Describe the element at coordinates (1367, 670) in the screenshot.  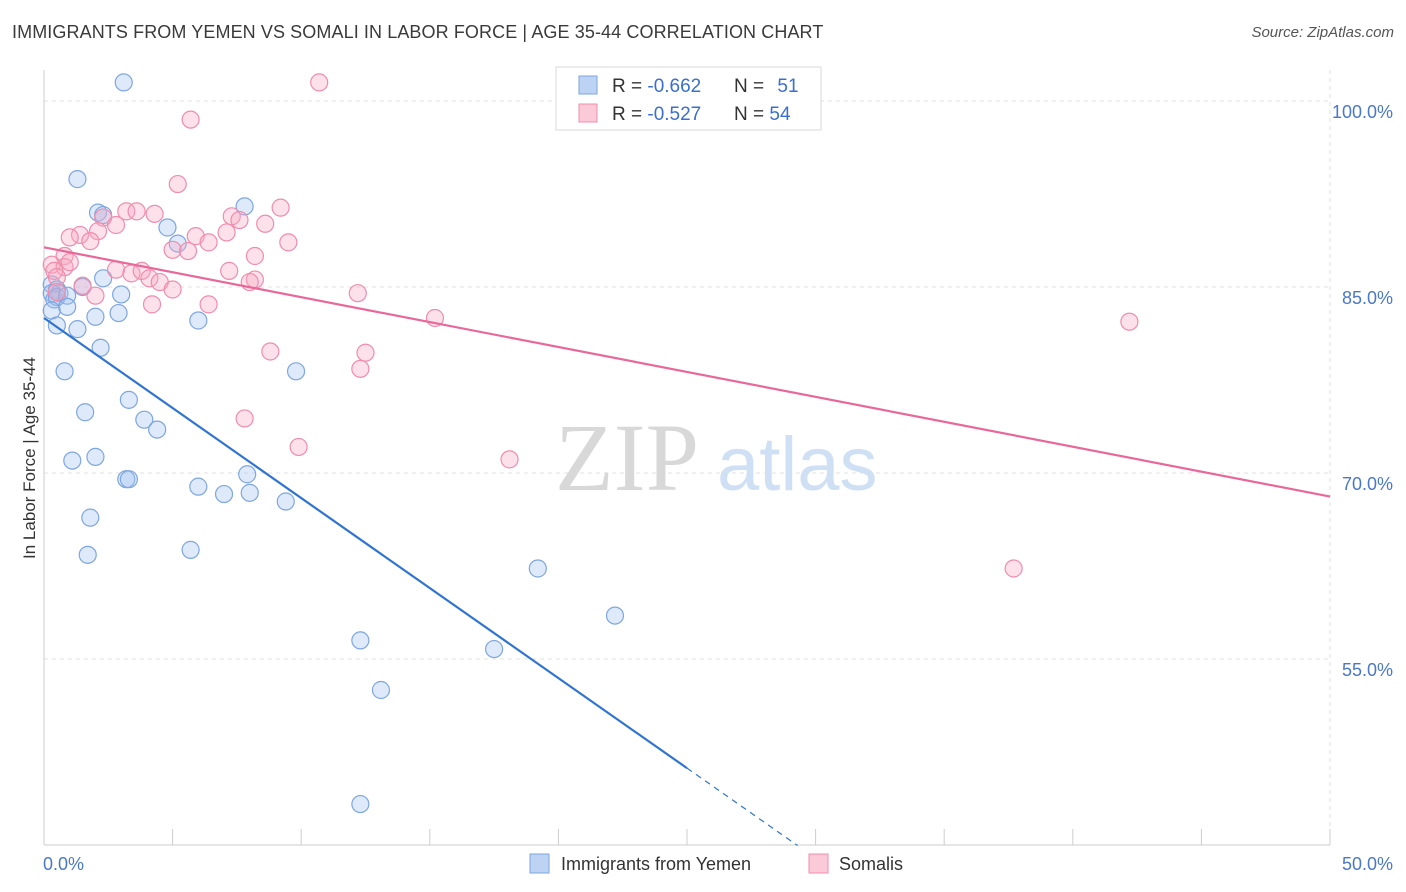
I see `y-tick-label: 55.0%` at that location.